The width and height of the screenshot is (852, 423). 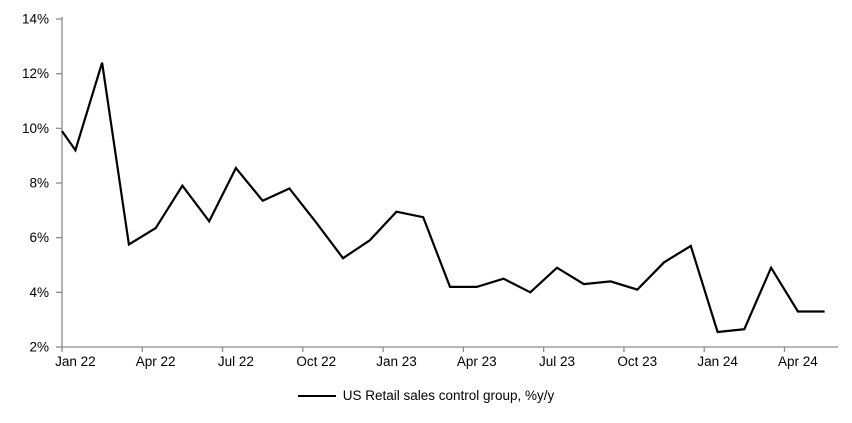 What do you see at coordinates (316, 361) in the screenshot?
I see `x-tick-label: Oct 22` at bounding box center [316, 361].